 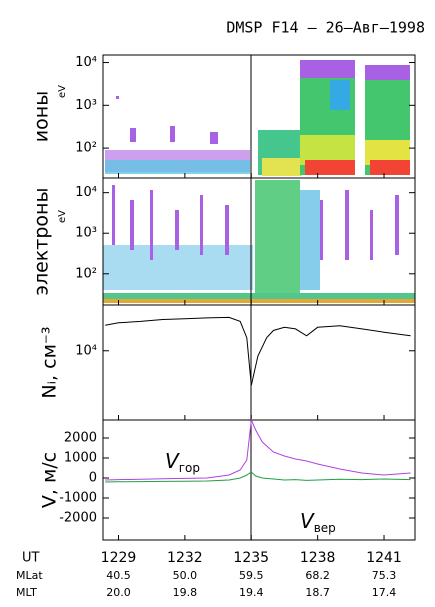 I want to click on ephemeris-value: 40.5, so click(x=118, y=575).